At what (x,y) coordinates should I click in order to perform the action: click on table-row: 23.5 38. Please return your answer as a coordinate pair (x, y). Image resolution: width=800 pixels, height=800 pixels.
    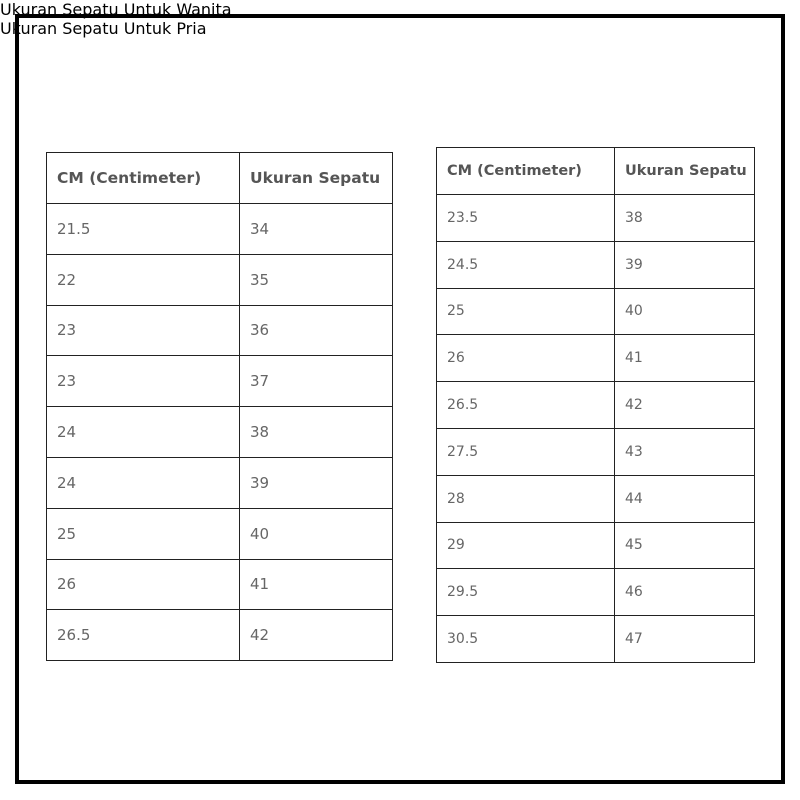
    Looking at the image, I should click on (595, 218).